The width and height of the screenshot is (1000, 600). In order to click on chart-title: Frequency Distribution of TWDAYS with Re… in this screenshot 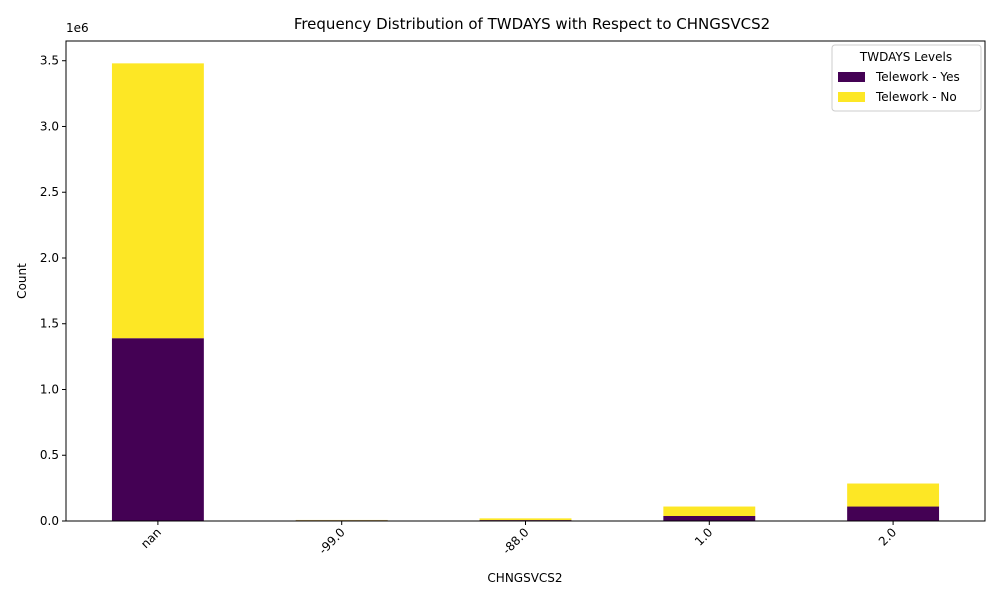, I will do `click(532, 24)`.